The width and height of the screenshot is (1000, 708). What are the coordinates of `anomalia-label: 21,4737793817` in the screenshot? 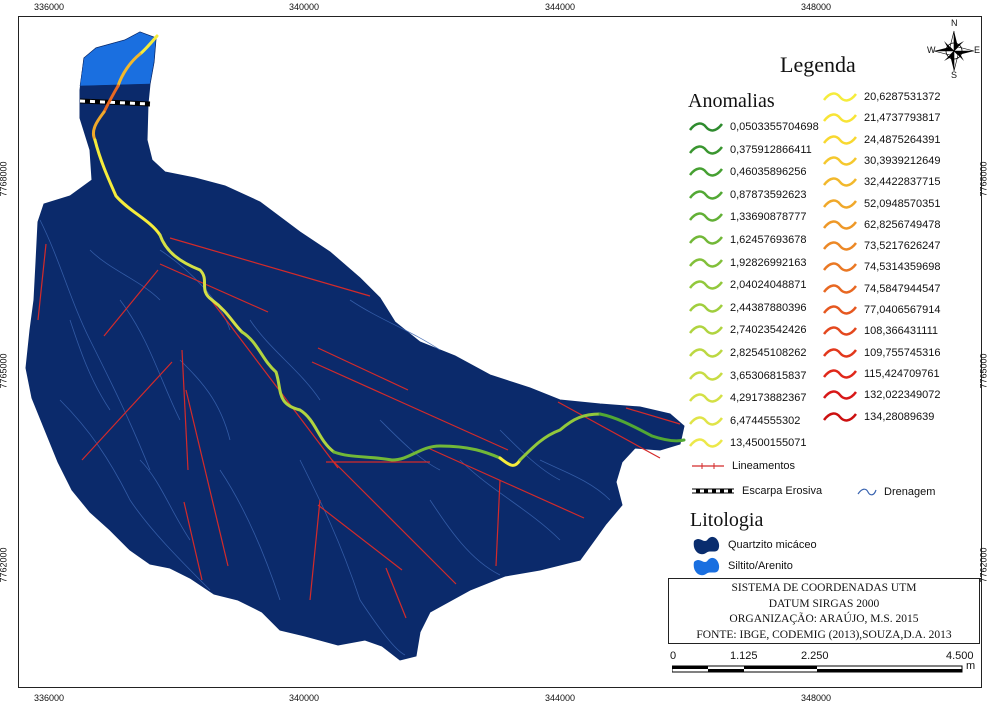 It's located at (902, 118).